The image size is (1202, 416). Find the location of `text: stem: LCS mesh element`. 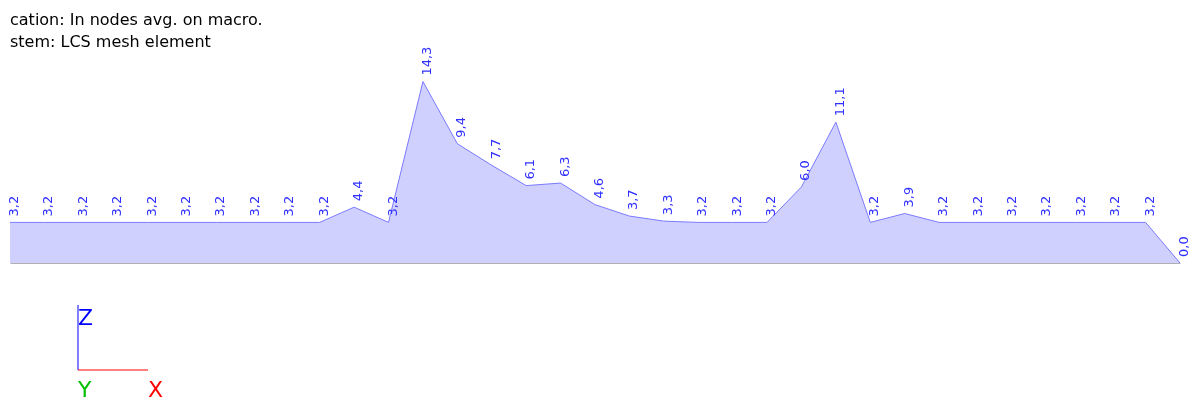

text: stem: LCS mesh element is located at coordinates (110, 41).